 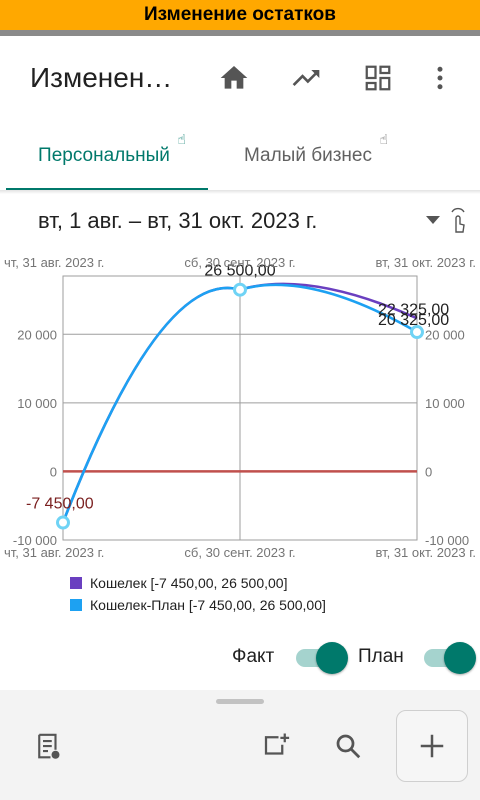 What do you see at coordinates (37, 403) in the screenshot?
I see `y-tick-label-left: 10 000` at bounding box center [37, 403].